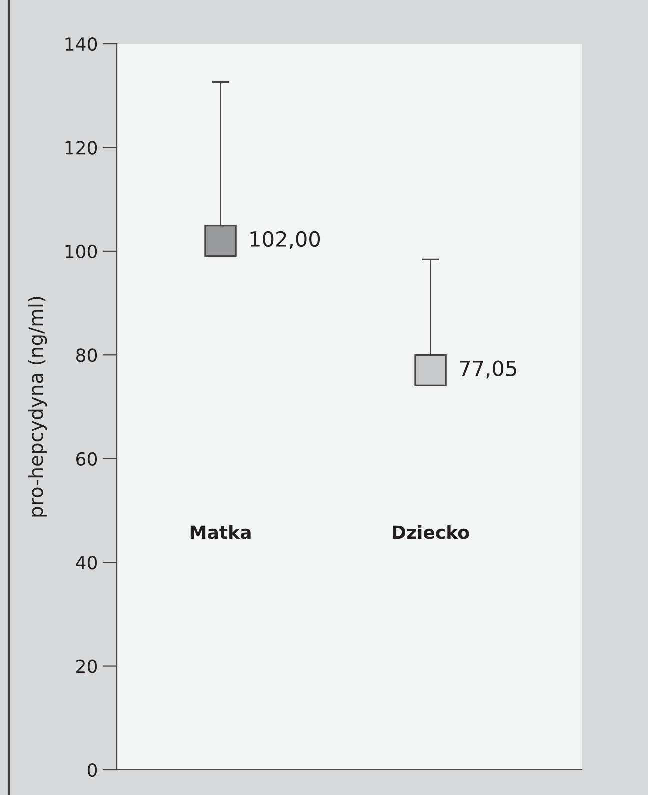 The width and height of the screenshot is (648, 795). Describe the element at coordinates (431, 532) in the screenshot. I see `x-tick-label: Dziecko` at that location.